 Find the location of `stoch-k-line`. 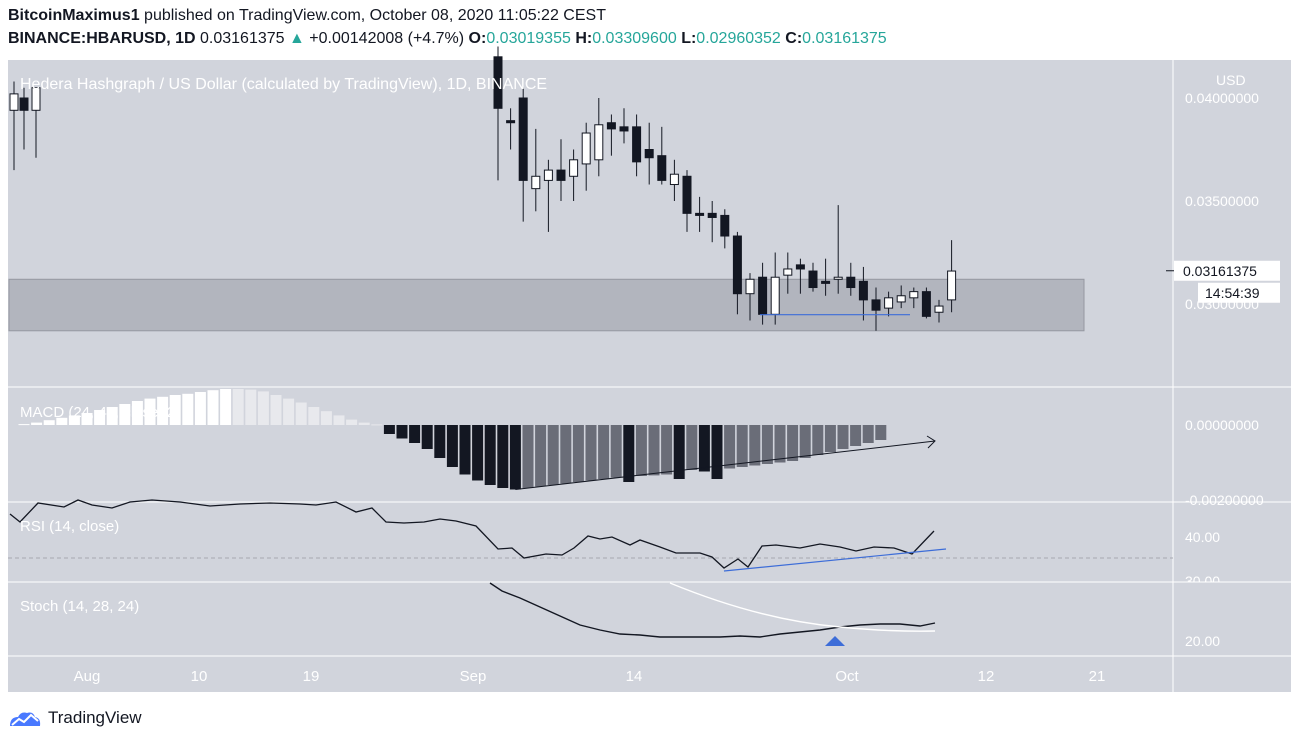

stoch-k-line is located at coordinates (712, 610).